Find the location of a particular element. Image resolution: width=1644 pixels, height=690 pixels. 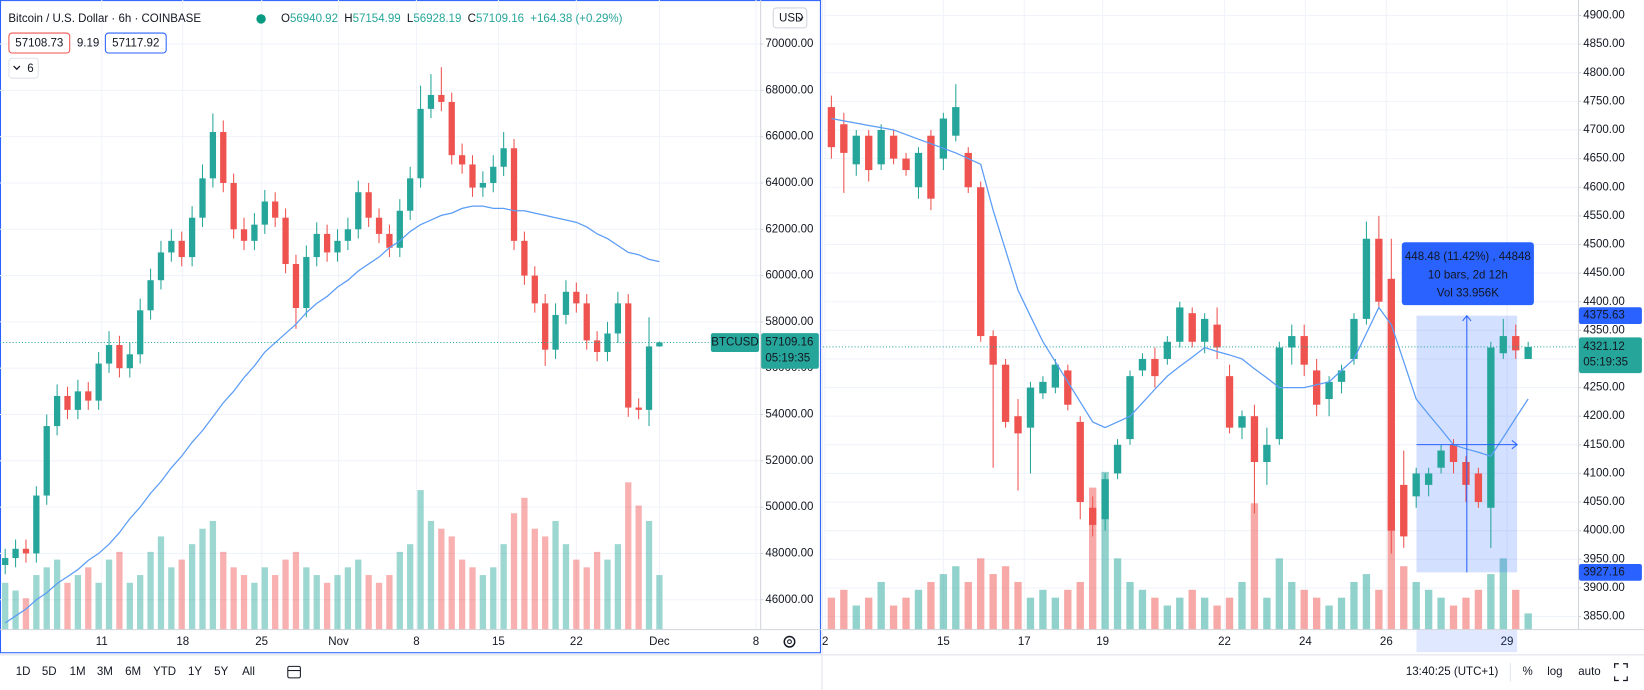

ask-box is located at coordinates (135, 43).